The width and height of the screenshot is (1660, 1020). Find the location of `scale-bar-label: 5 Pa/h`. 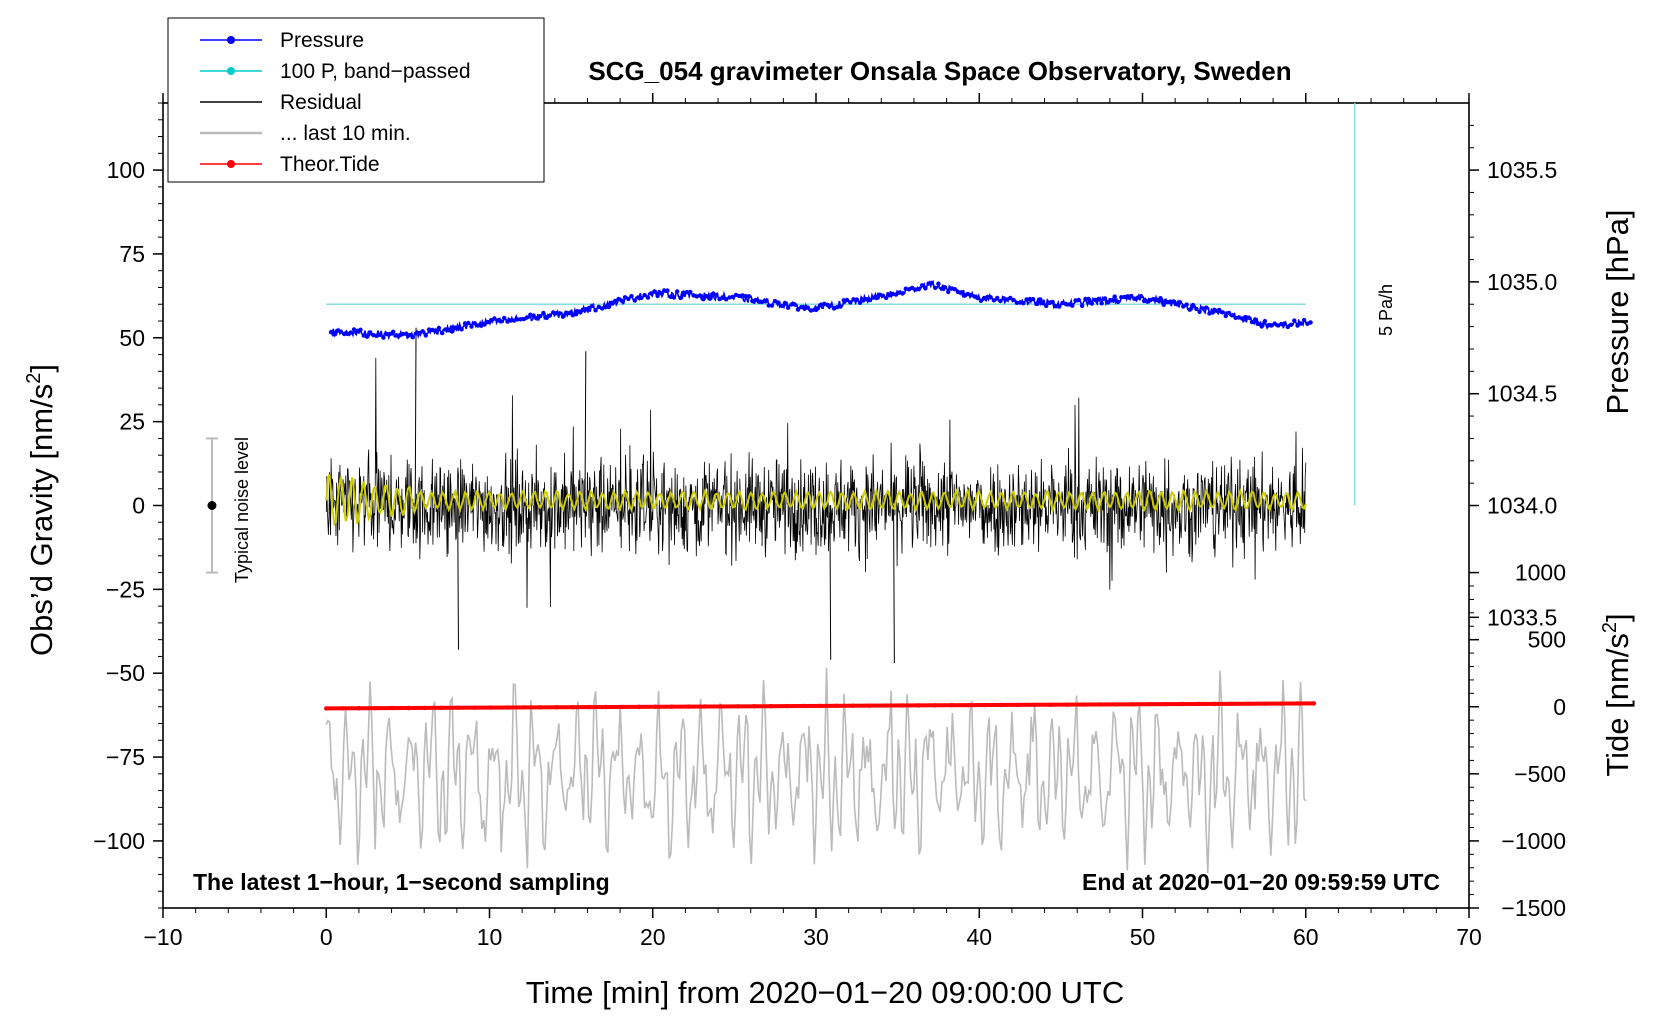

scale-bar-label: 5 Pa/h is located at coordinates (1386, 310).